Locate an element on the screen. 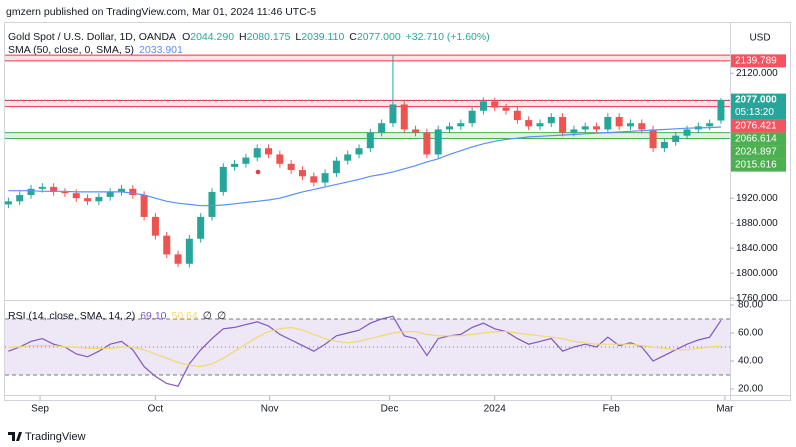 This screenshot has width=796, height=447. x-tick-label: Feb is located at coordinates (612, 409).